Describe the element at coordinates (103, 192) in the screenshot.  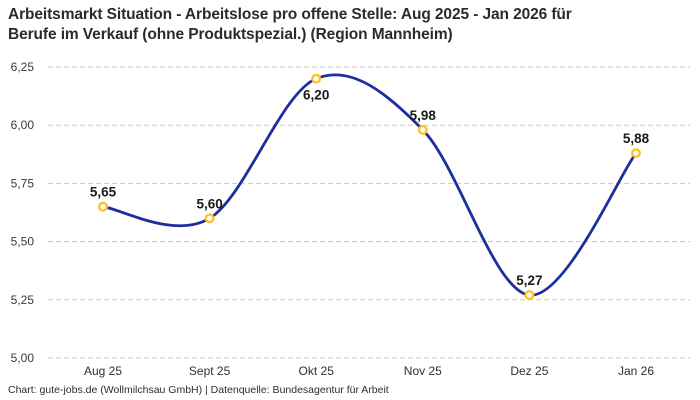
I see `data-point-label: 5,65` at that location.